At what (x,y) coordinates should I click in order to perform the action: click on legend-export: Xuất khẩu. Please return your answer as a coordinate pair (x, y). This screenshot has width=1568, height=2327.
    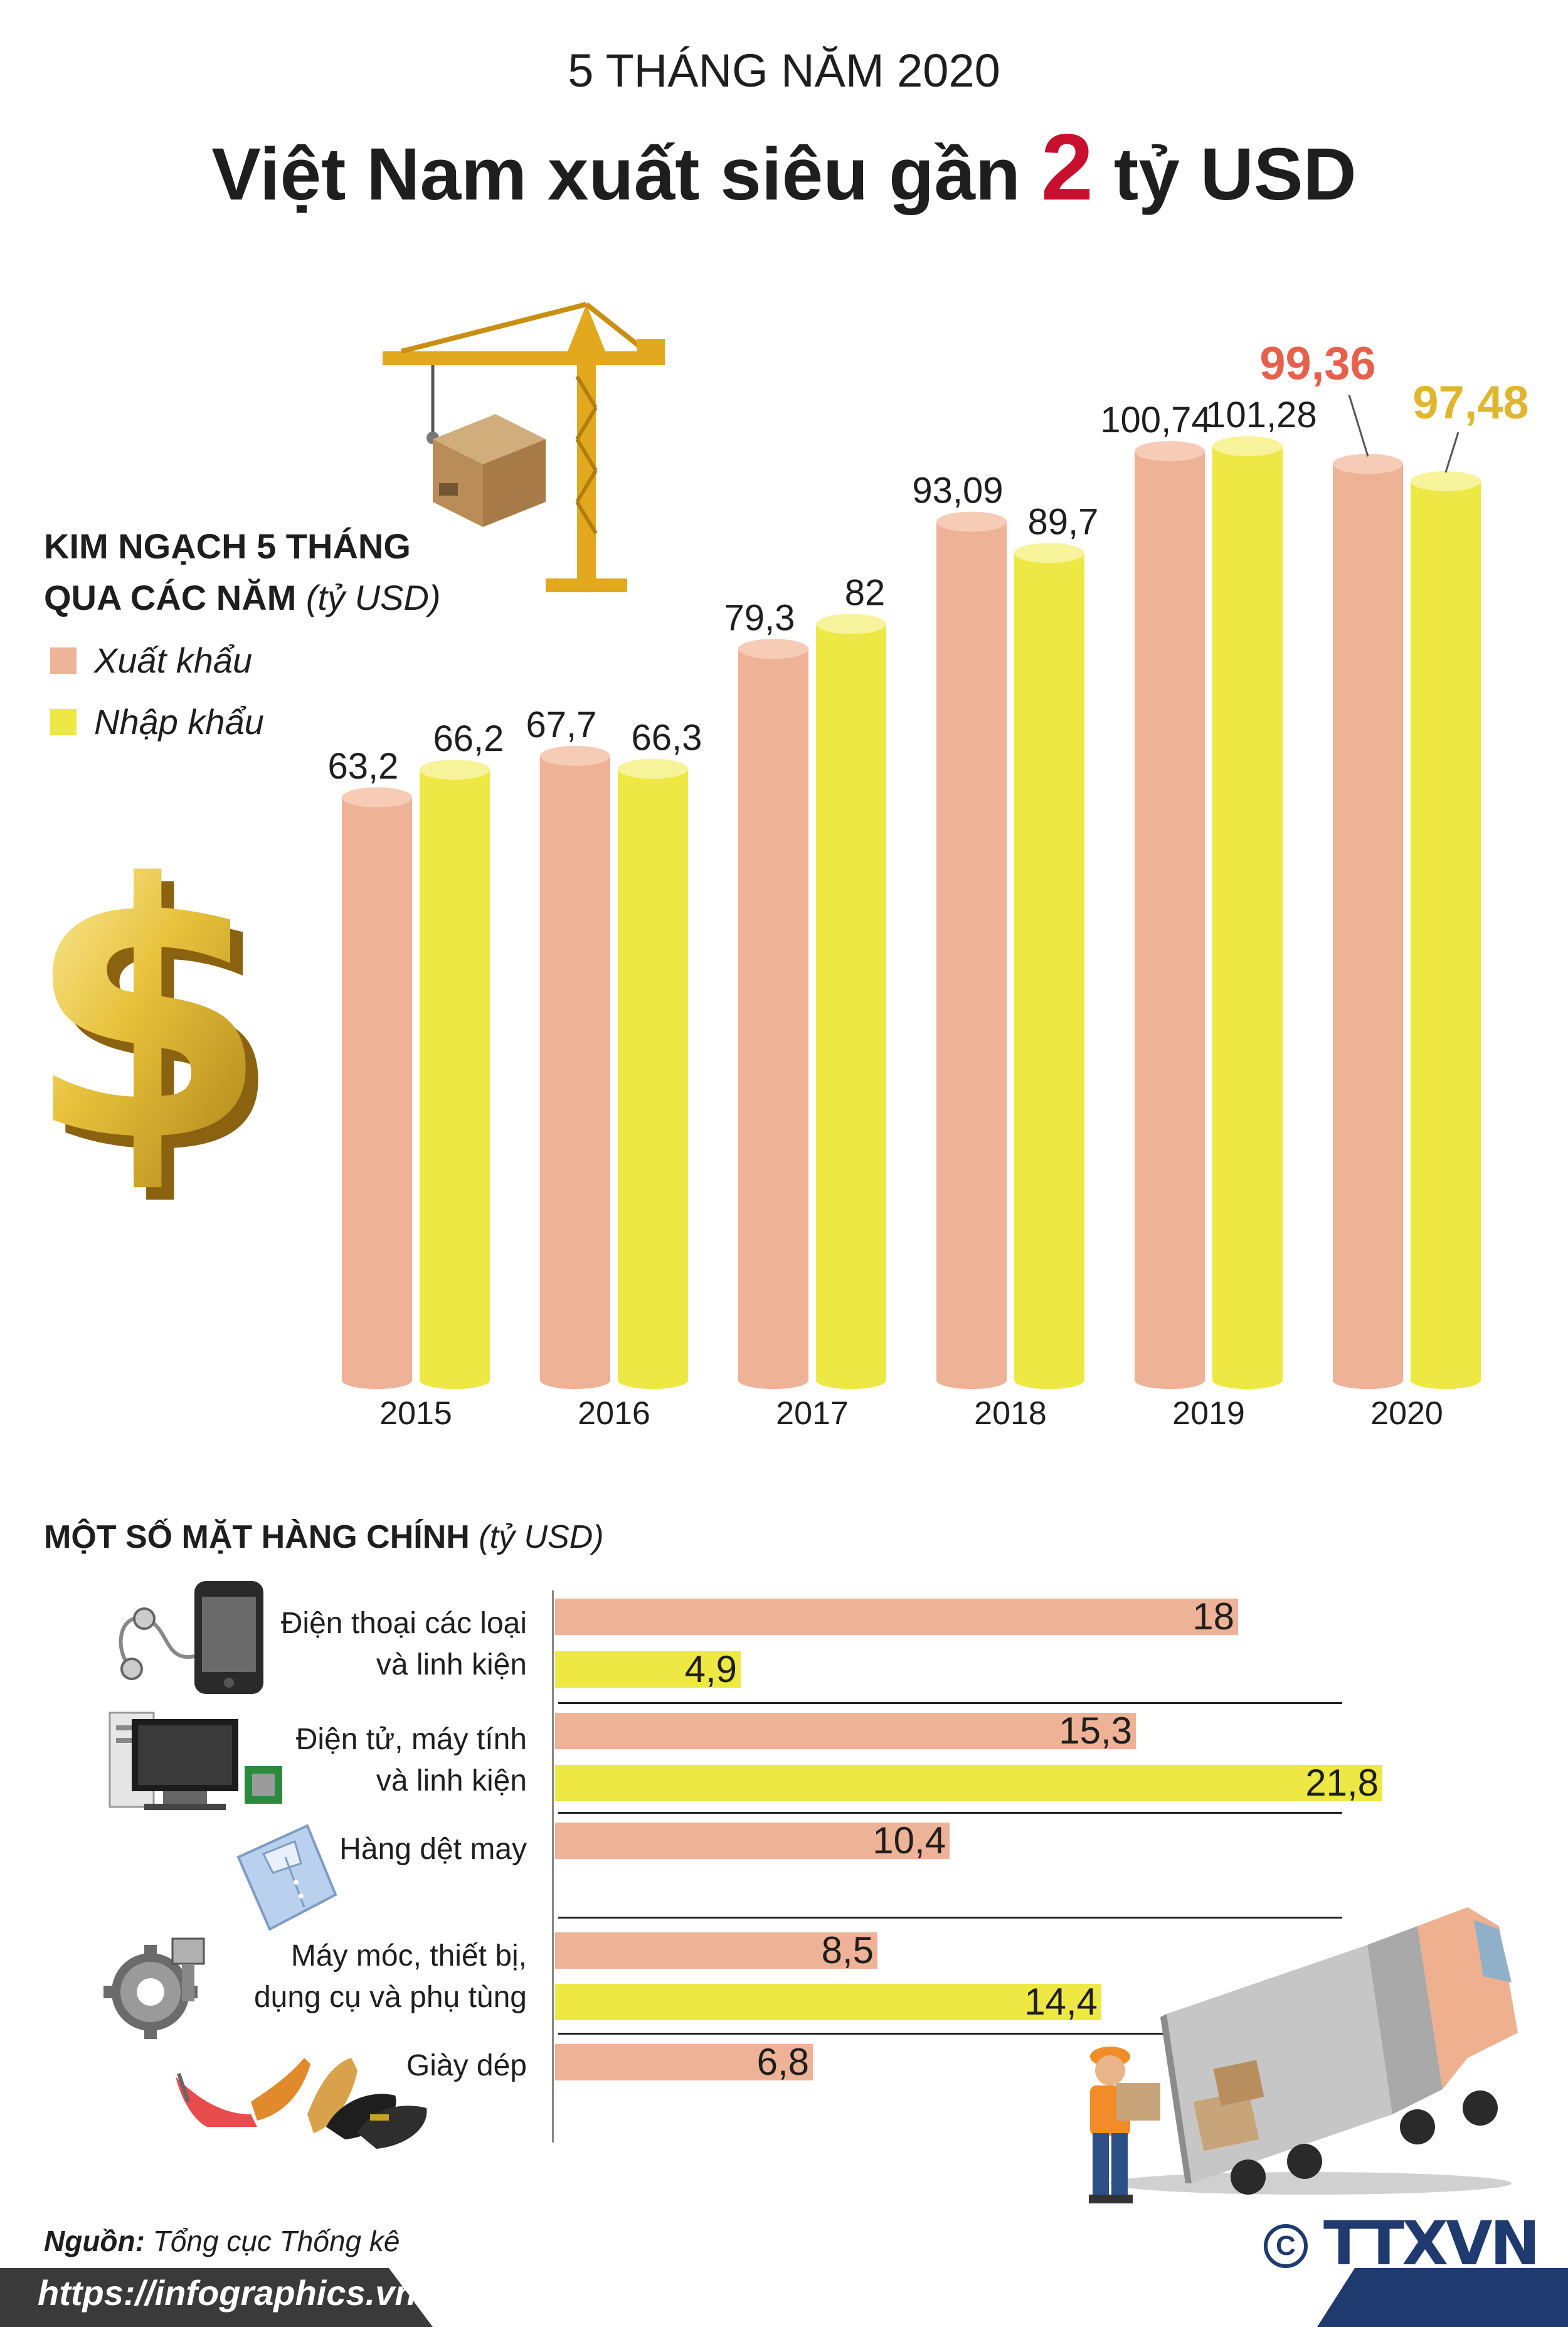
    Looking at the image, I should click on (151, 660).